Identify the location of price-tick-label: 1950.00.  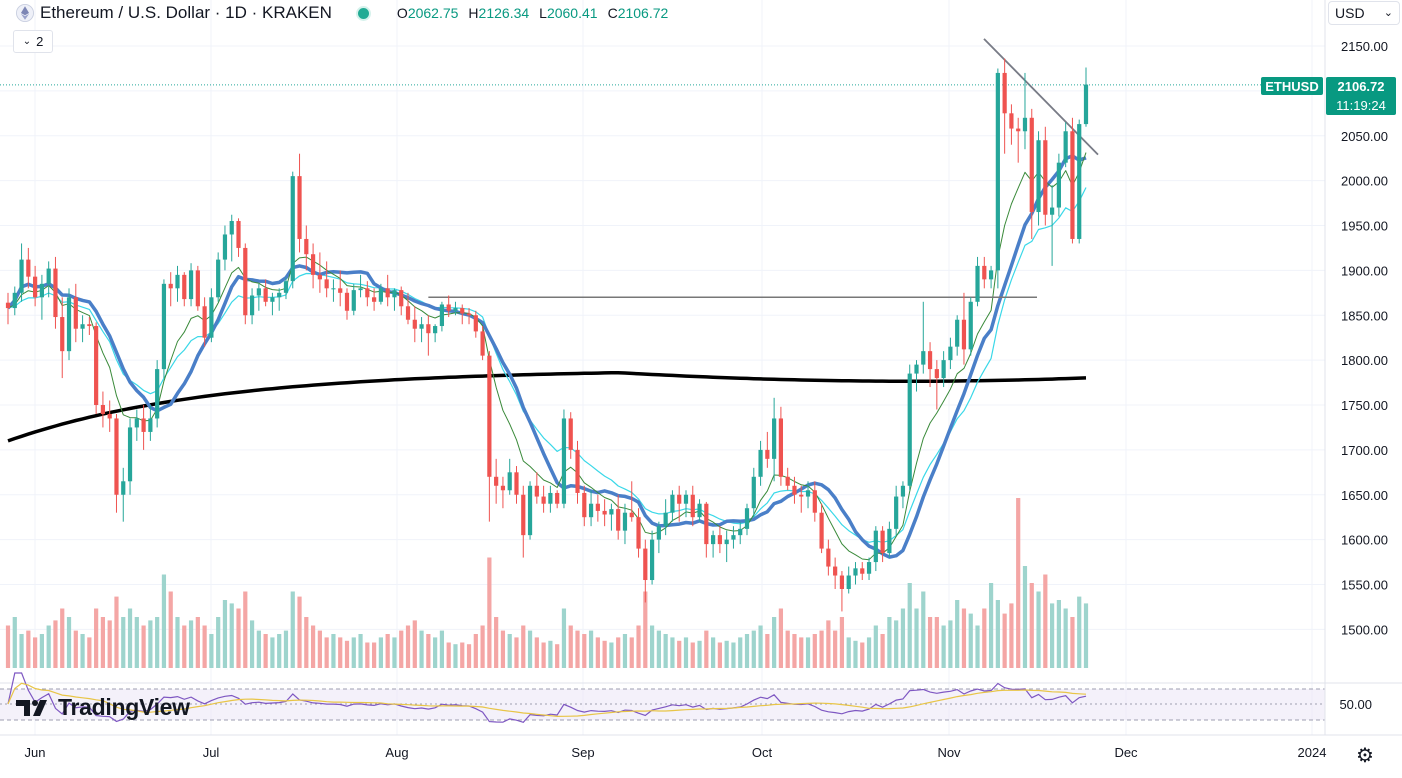
(1364, 226).